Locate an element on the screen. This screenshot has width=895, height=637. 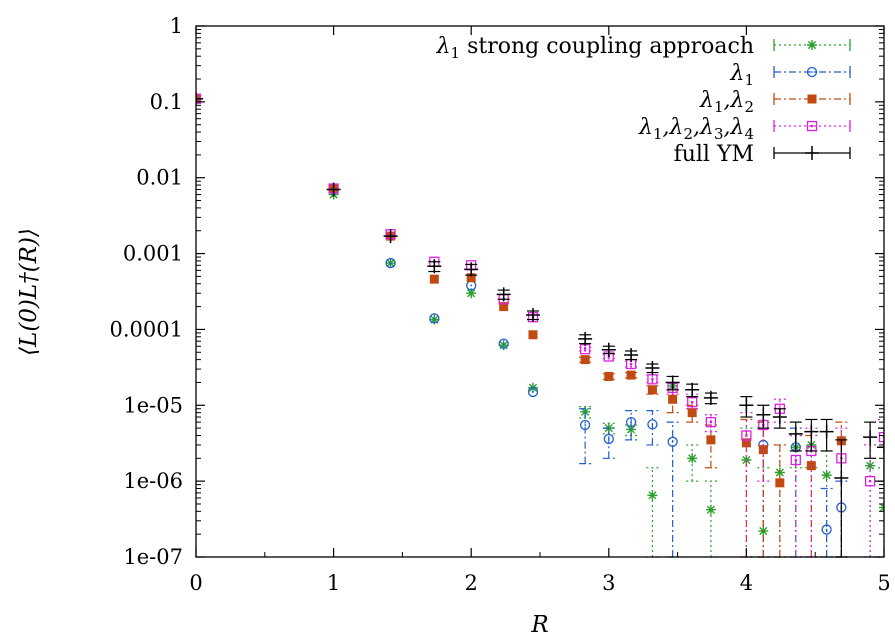
legend-subscript: 3 is located at coordinates (719, 134).